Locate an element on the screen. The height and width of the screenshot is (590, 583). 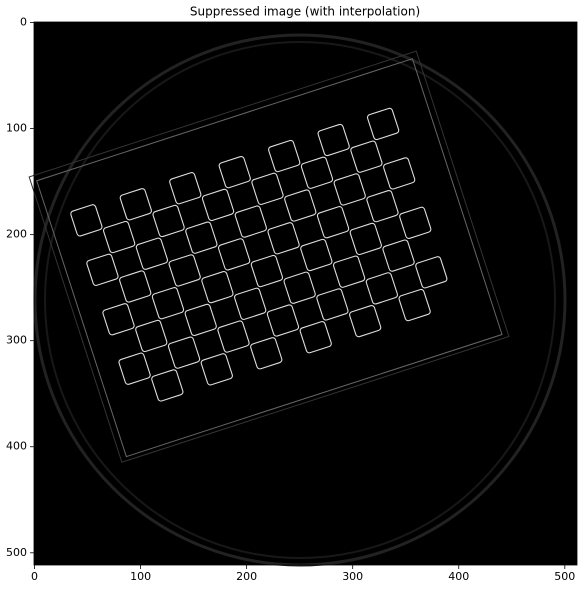
x-tick-label: 0 is located at coordinates (34, 576).